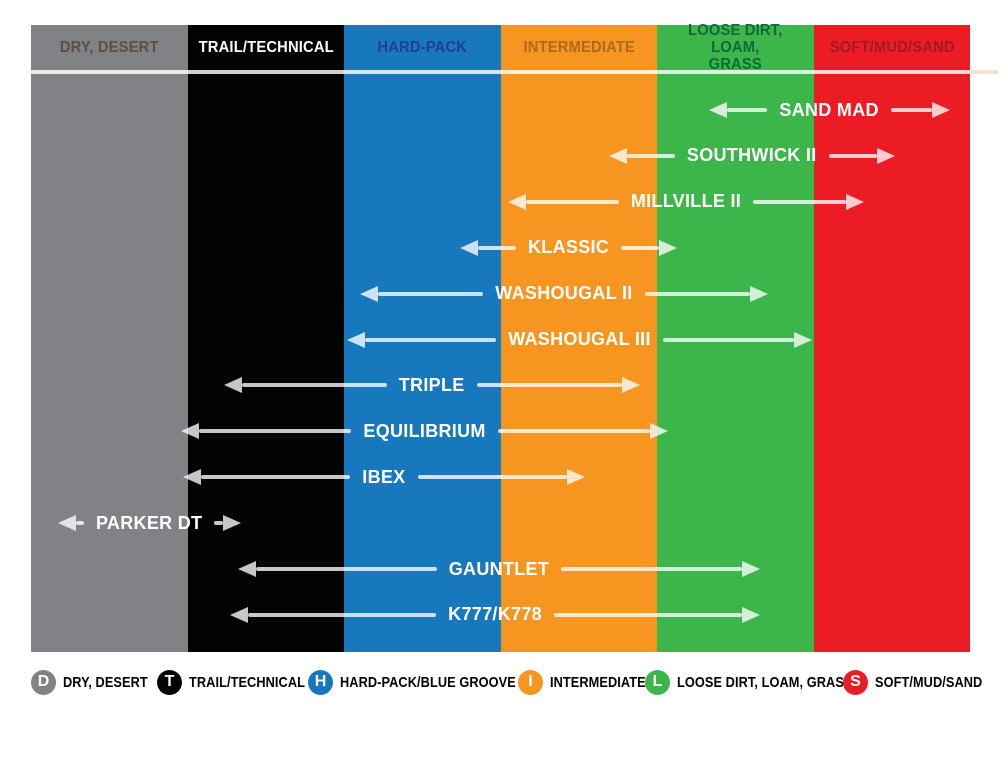  What do you see at coordinates (247, 682) in the screenshot?
I see `legend-label: TRAIL/TECHNICAL` at bounding box center [247, 682].